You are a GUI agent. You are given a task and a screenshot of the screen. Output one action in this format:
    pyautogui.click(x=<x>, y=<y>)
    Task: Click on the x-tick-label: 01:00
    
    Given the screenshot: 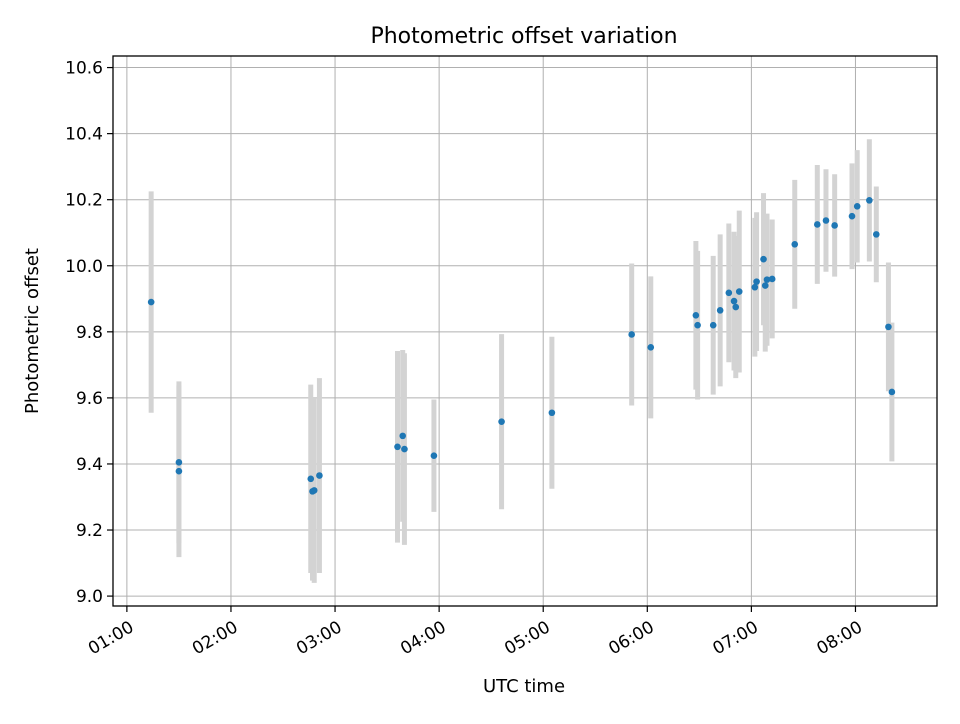 What is the action you would take?
    pyautogui.click(x=111, y=638)
    